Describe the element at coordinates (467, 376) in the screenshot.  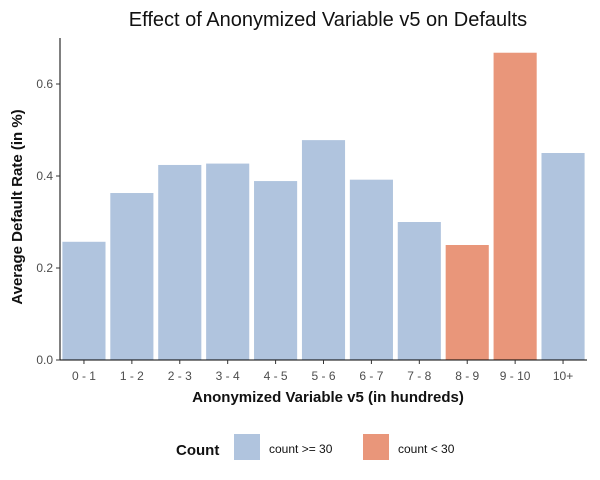
I see `x-tick-label: 8 - 9` at that location.